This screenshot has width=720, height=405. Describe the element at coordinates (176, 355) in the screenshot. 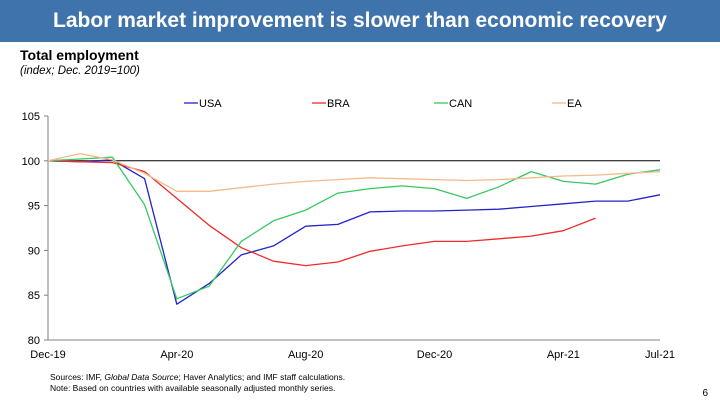

I see `x-tick-label: Apr-20` at that location.